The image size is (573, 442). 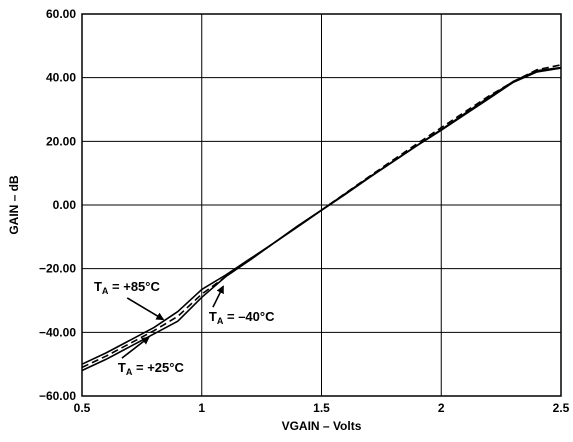 What do you see at coordinates (82, 408) in the screenshot?
I see `x-tick-label: 0.5` at bounding box center [82, 408].